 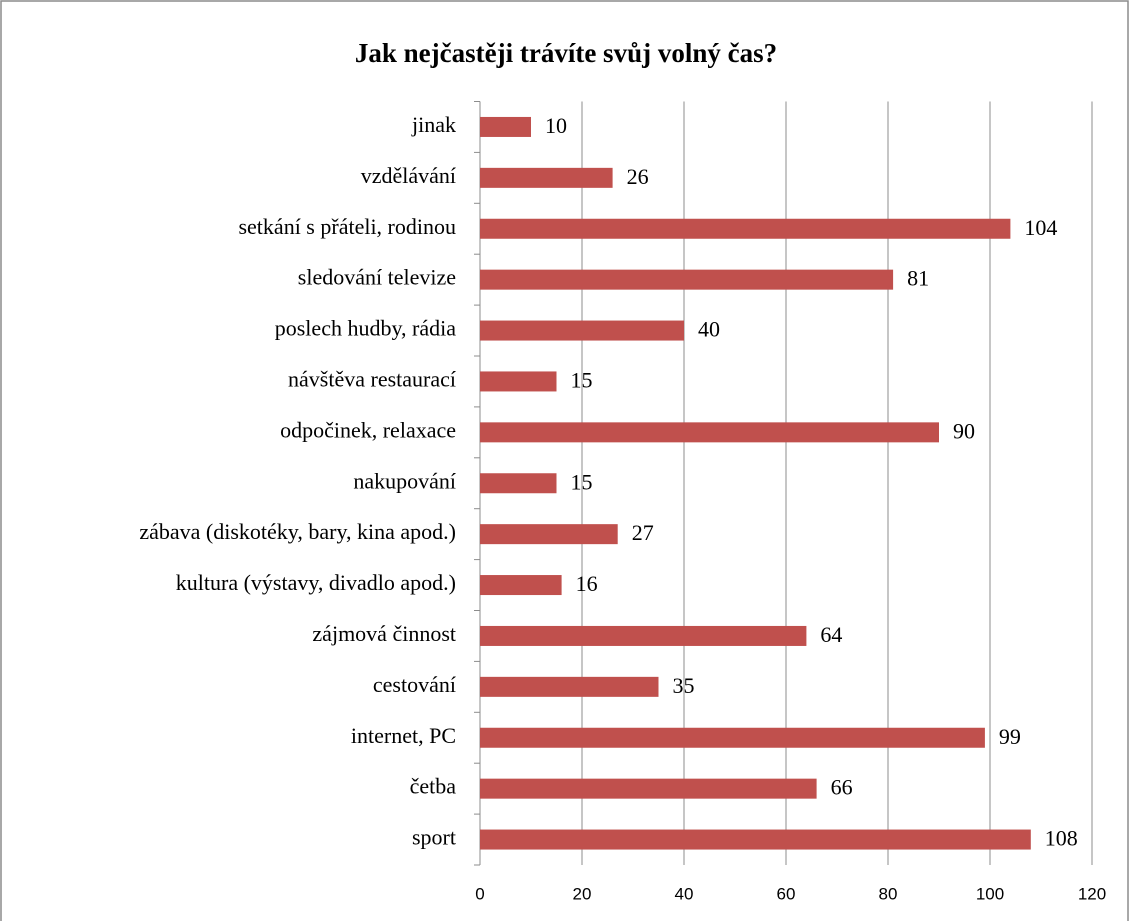 I want to click on y-tick-label: kultura (výstavy, divadlo apod.), so click(x=316, y=582).